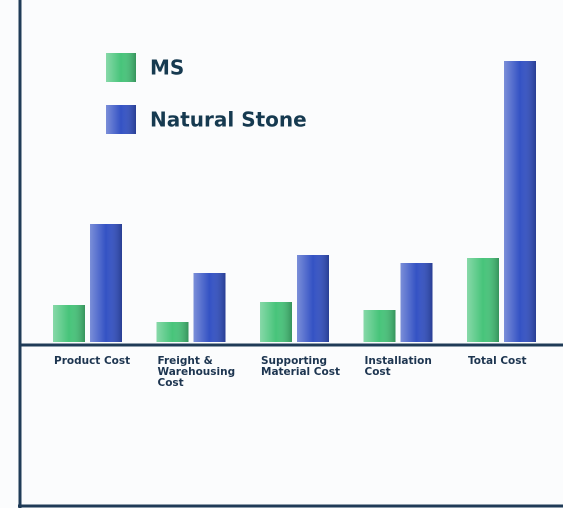 The height and width of the screenshot is (508, 563). Describe the element at coordinates (398, 366) in the screenshot. I see `x-tick-label: Installation Cost` at that location.